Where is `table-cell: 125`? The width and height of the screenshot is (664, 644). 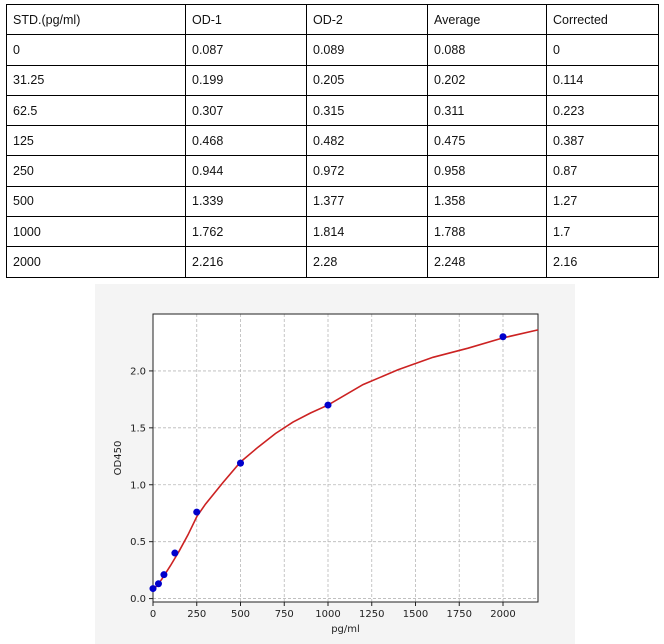
table-cell: 125 is located at coordinates (96, 141).